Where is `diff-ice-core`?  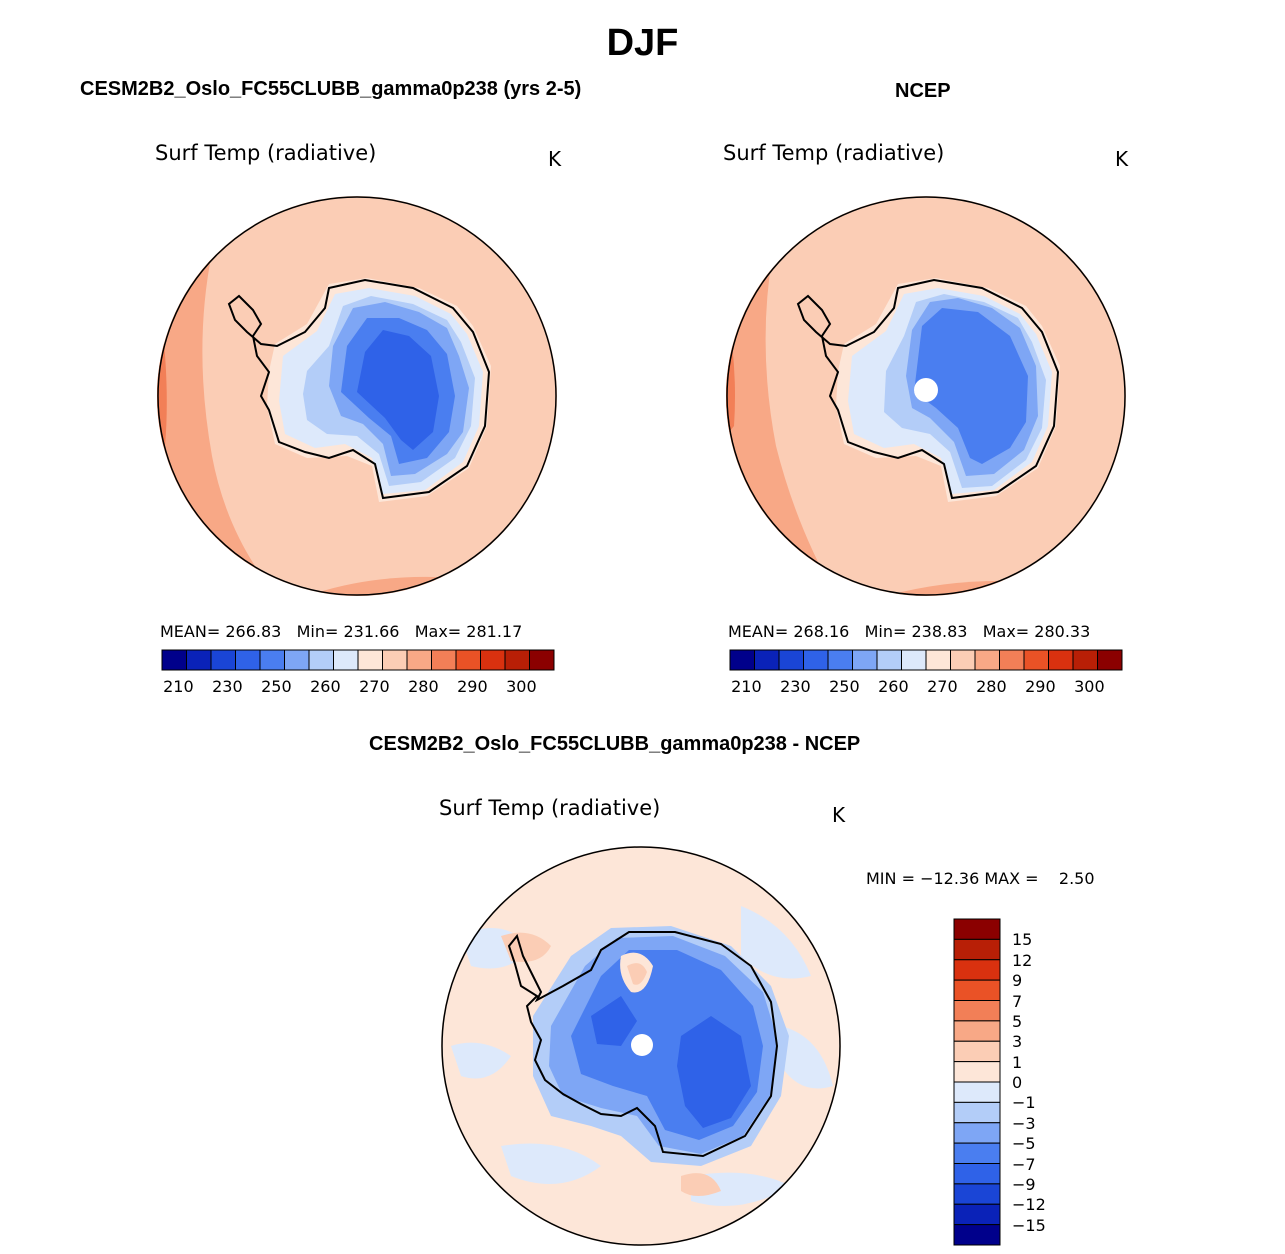 diff-ice-core is located at coordinates (714, 1072).